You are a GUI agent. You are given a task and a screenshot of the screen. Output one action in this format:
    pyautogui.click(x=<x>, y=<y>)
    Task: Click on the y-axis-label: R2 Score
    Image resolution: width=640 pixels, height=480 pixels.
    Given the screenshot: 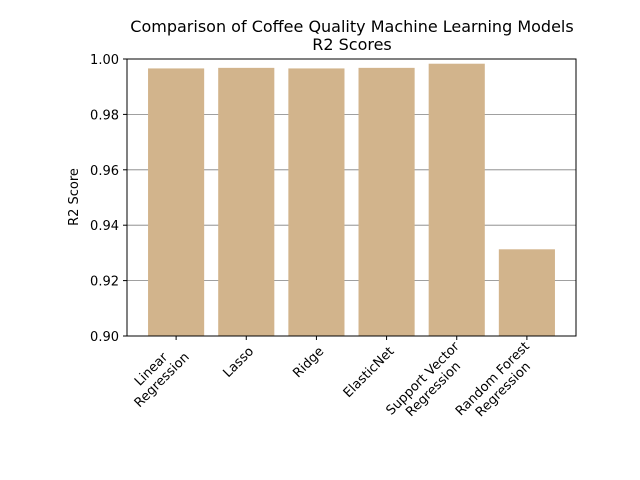 What is the action you would take?
    pyautogui.click(x=74, y=197)
    